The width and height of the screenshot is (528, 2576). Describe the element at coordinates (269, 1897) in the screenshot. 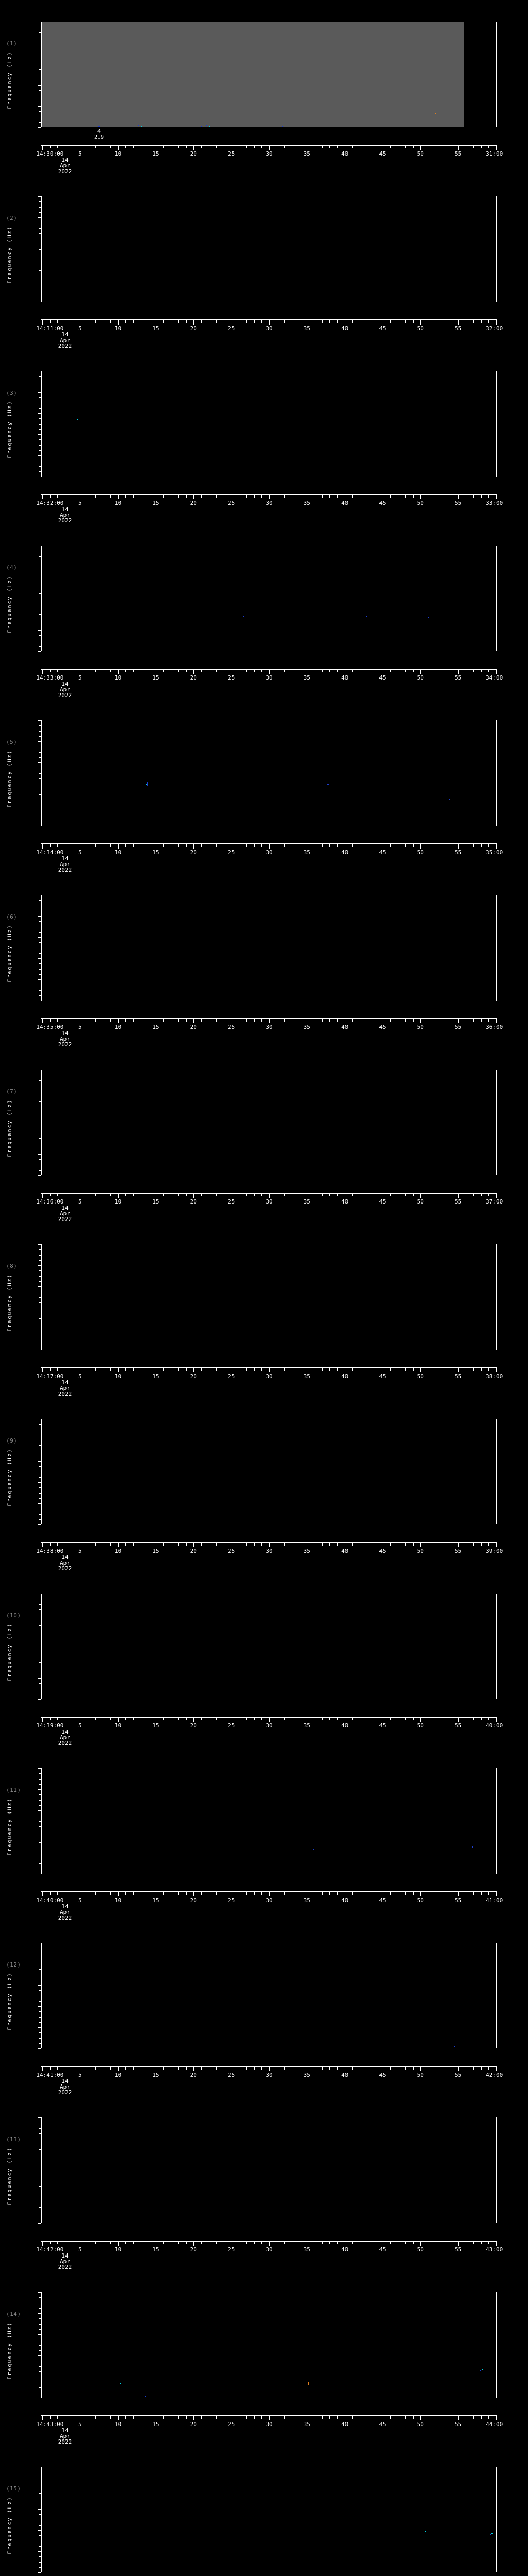

I see `time-axis: 14:40:00 5 10 15 20 25 30 35 40 45 50 55 41:00` at that location.